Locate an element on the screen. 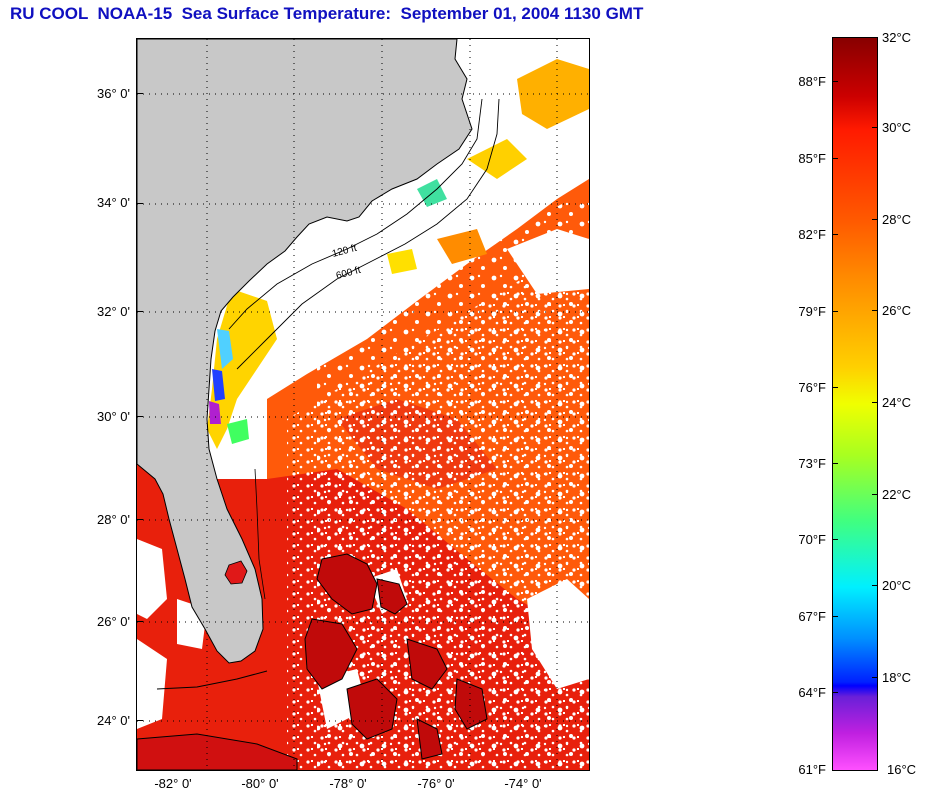 The image size is (929, 793). lat-label-32: 32° 0' is located at coordinates (113, 311).